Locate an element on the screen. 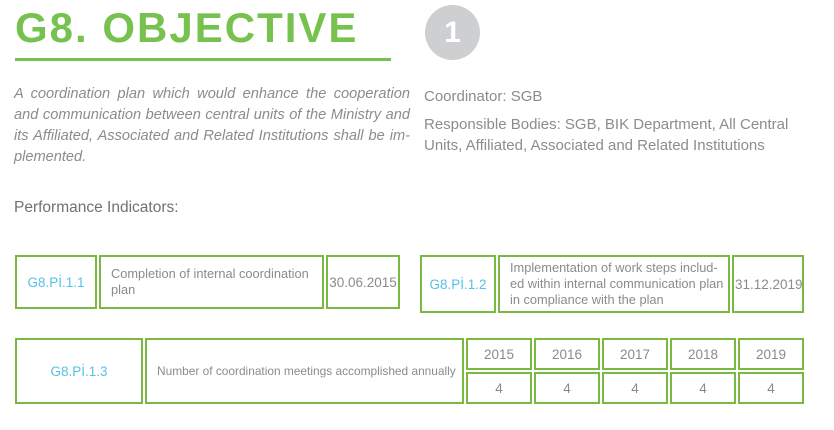  table-row: 4 4 4 4 4 is located at coordinates (409, 388).